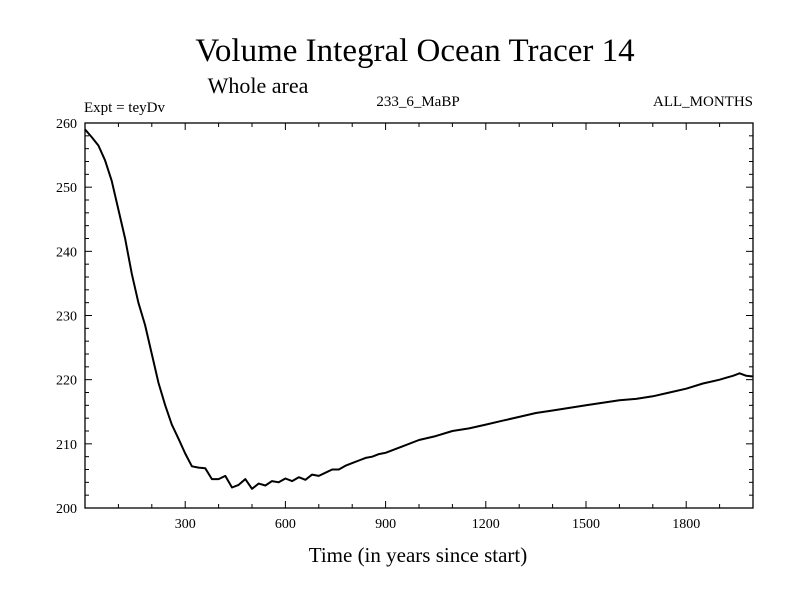 The image size is (800, 600). What do you see at coordinates (66, 317) in the screenshot?
I see `y-tick-label: 230` at bounding box center [66, 317].